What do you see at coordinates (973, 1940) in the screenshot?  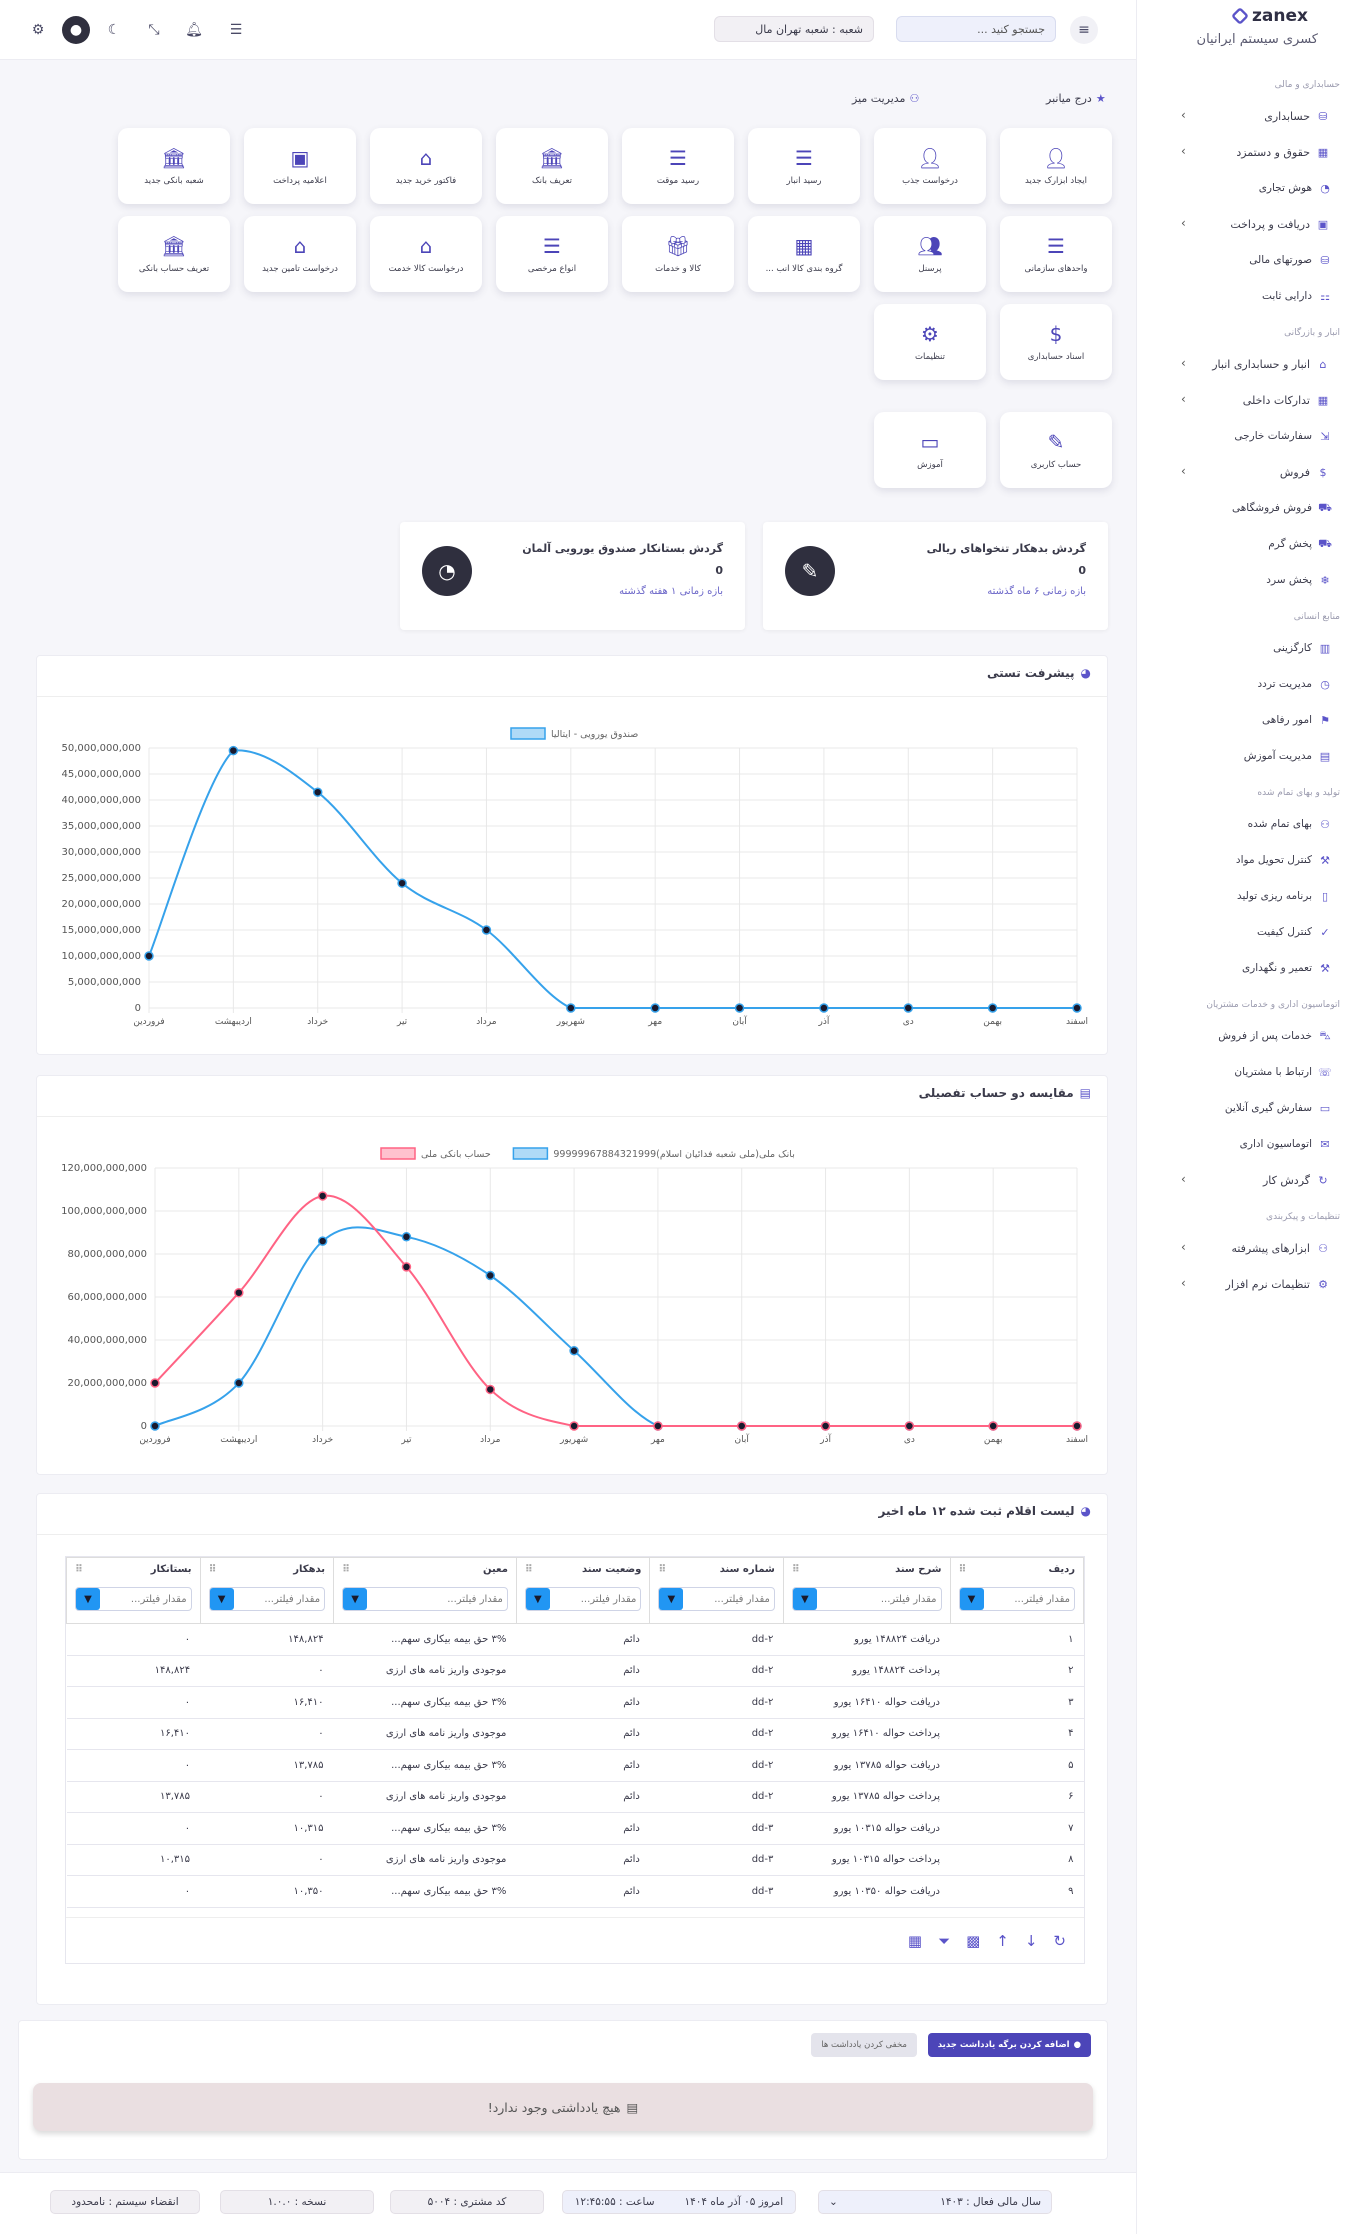 I see `grid-icon: ▩` at bounding box center [973, 1940].